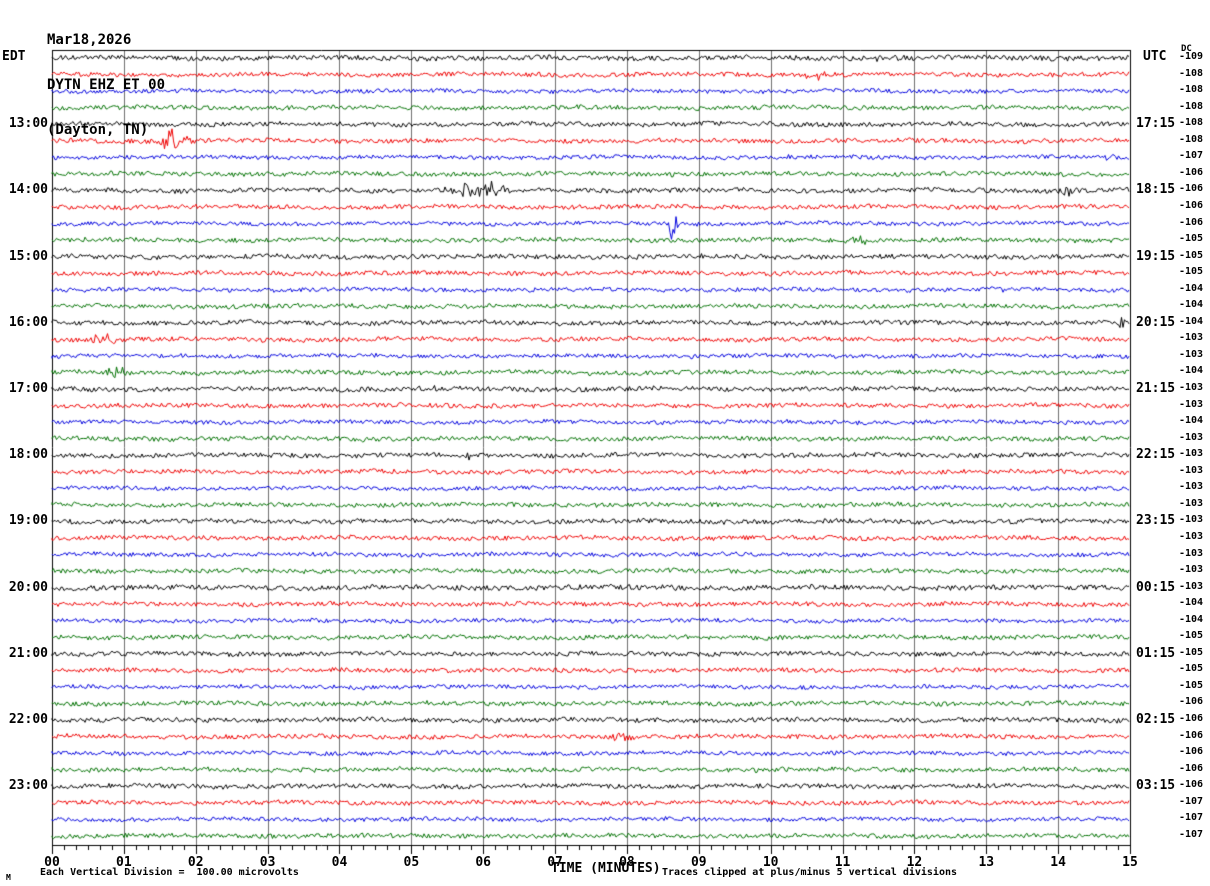 The width and height of the screenshot is (1210, 886). Describe the element at coordinates (770, 862) in the screenshot. I see `x-tick-label: 10` at that location.